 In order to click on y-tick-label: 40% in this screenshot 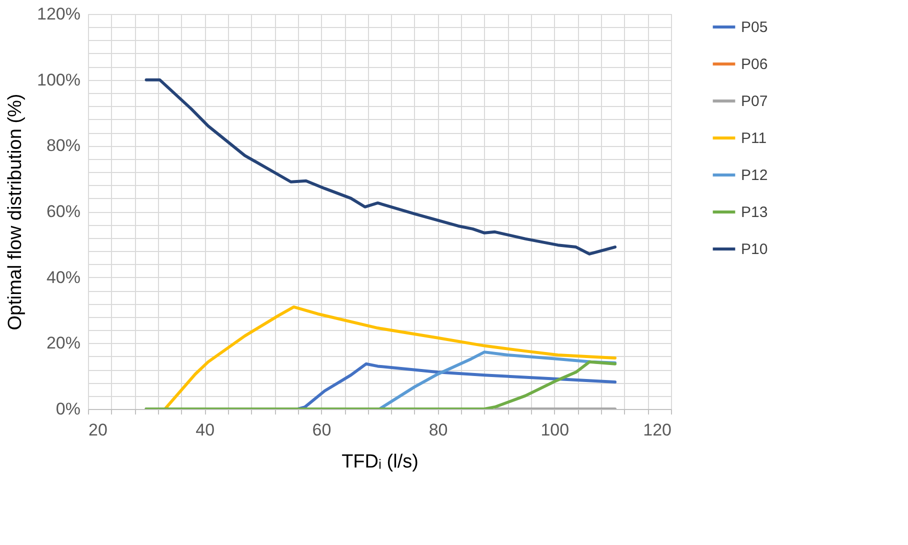, I will do `click(63, 277)`.